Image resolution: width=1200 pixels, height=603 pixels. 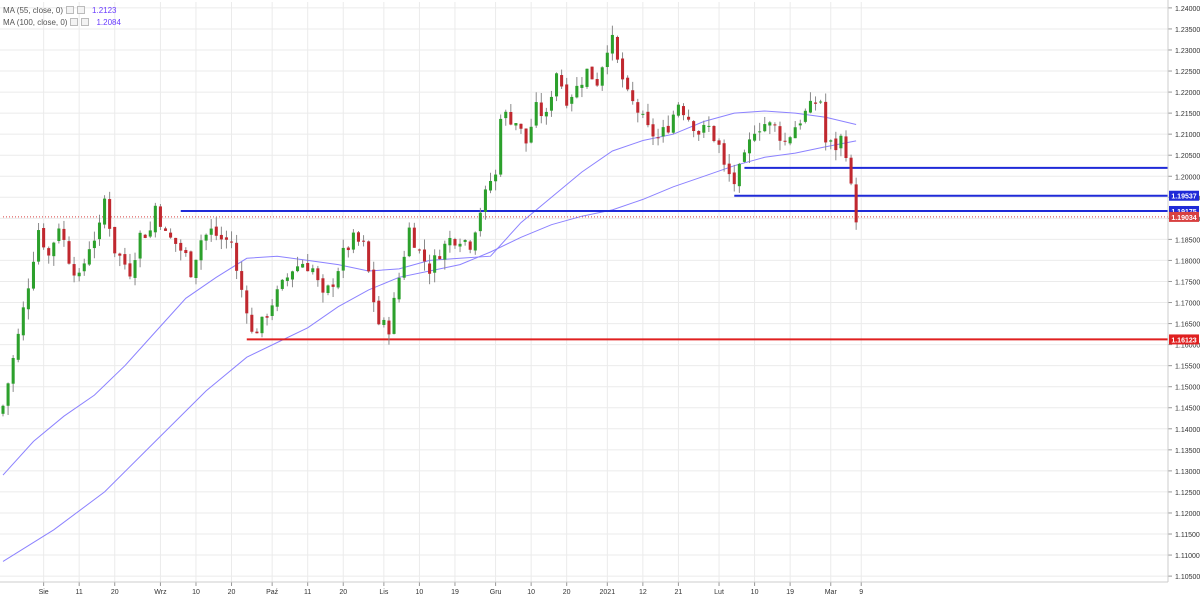 I want to click on y-tick-label: 1.24000, so click(x=1187, y=9).